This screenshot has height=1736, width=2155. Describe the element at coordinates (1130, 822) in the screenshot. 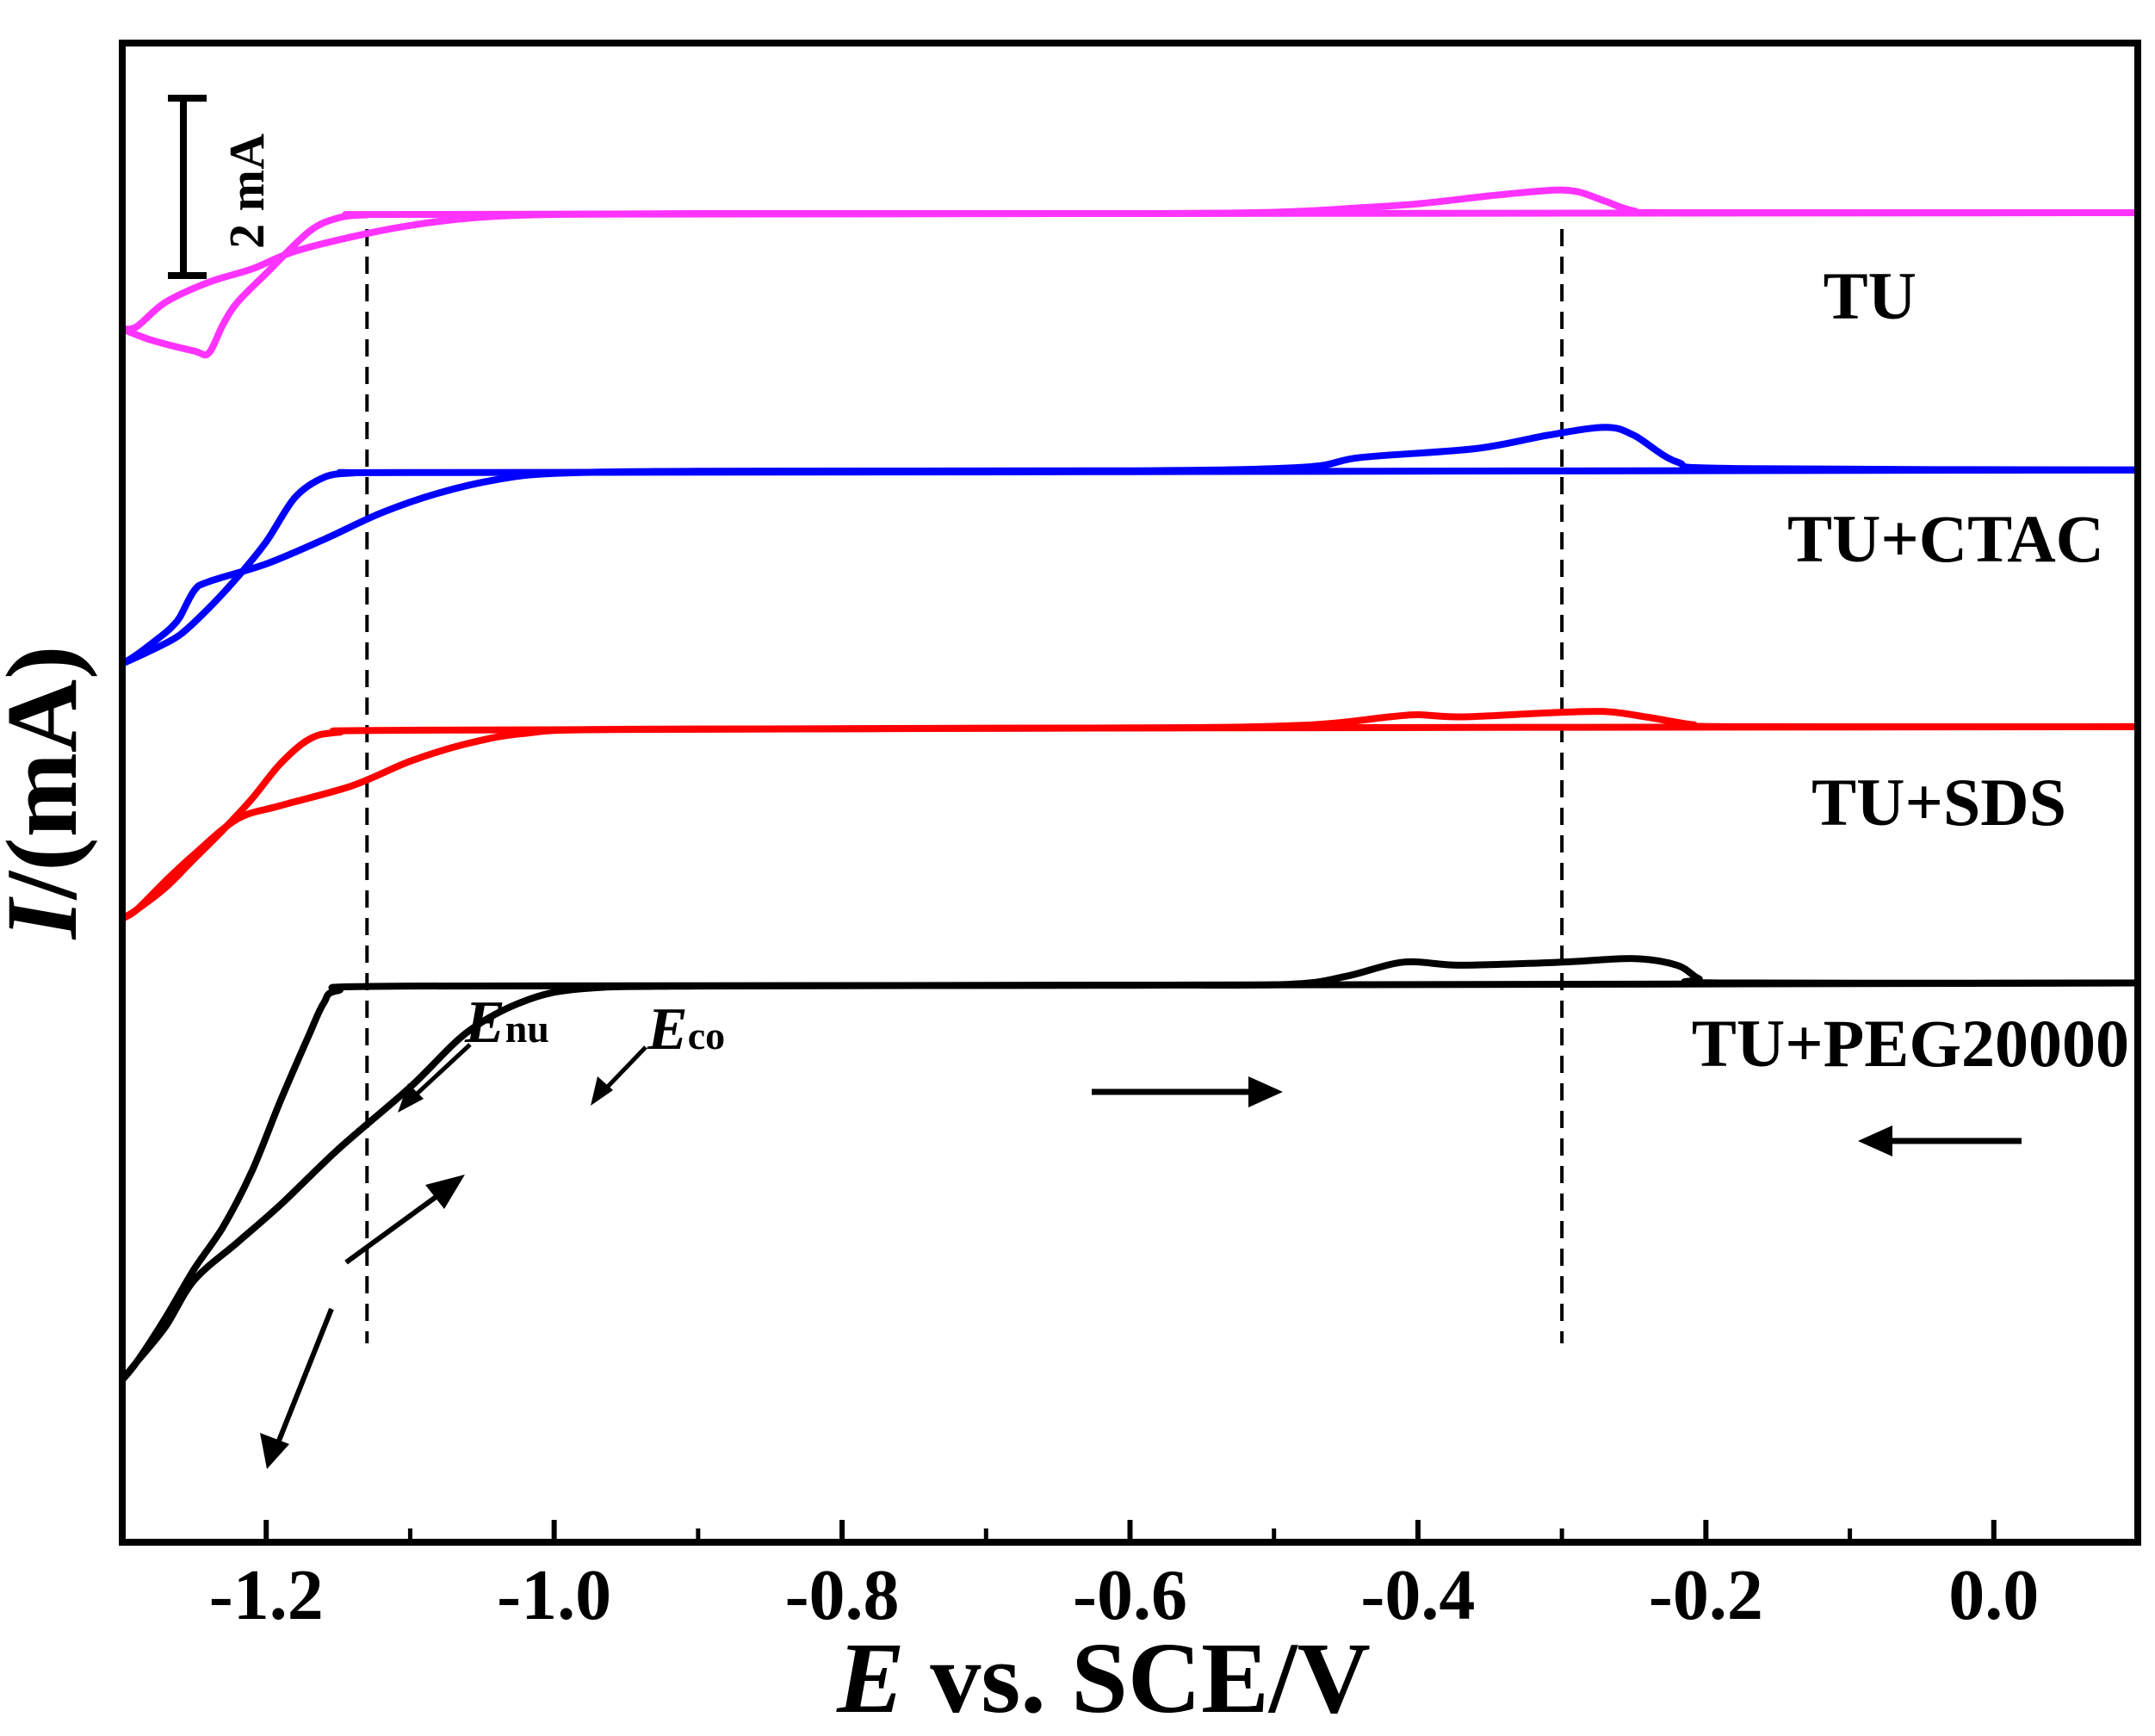

I see `series-tu-sds-reverse-scan` at that location.